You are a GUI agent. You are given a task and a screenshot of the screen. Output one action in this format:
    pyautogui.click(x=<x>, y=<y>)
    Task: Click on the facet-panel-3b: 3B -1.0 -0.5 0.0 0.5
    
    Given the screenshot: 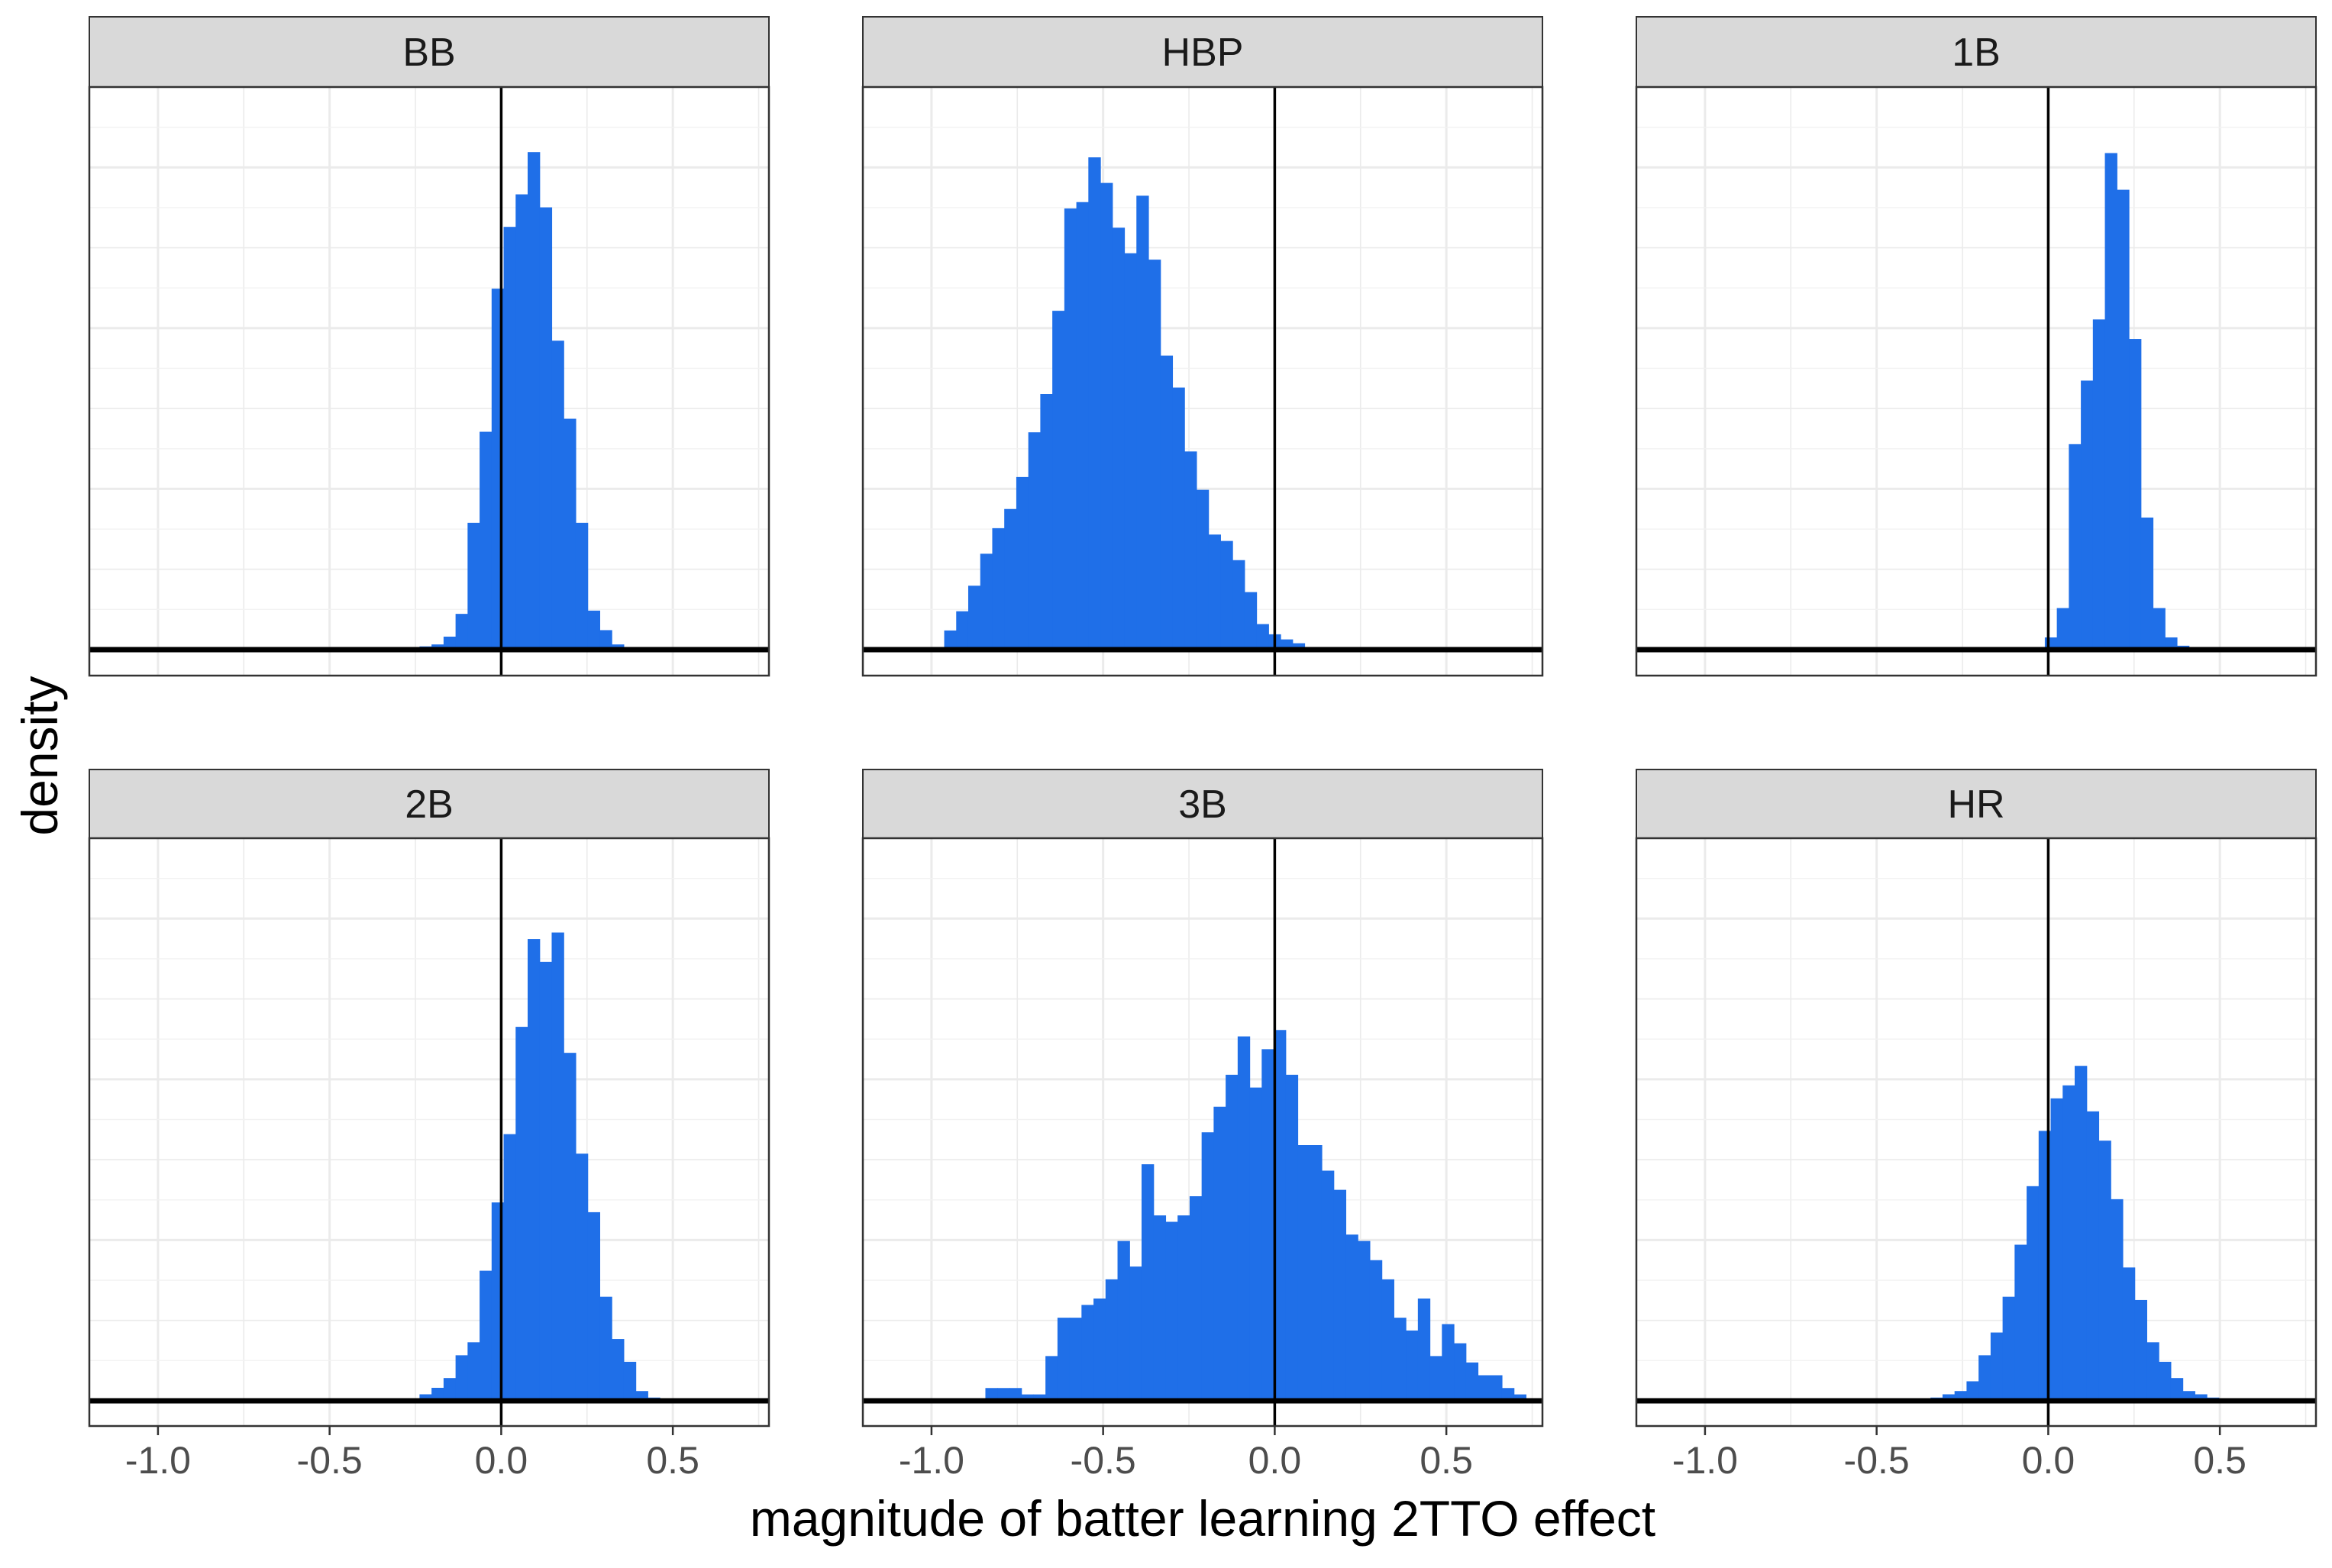 What is the action you would take?
    pyautogui.click(x=1202, y=1125)
    